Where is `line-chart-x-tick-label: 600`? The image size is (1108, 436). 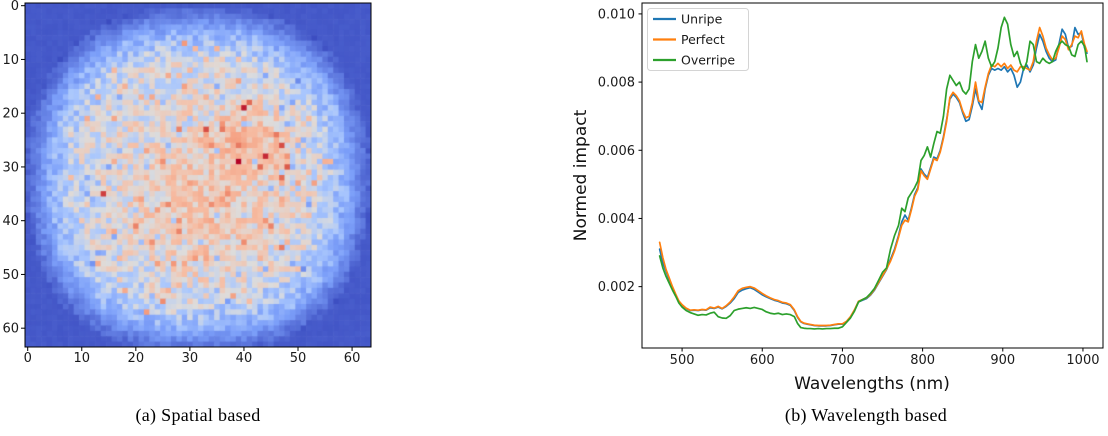 line-chart-x-tick-label: 600 is located at coordinates (762, 360).